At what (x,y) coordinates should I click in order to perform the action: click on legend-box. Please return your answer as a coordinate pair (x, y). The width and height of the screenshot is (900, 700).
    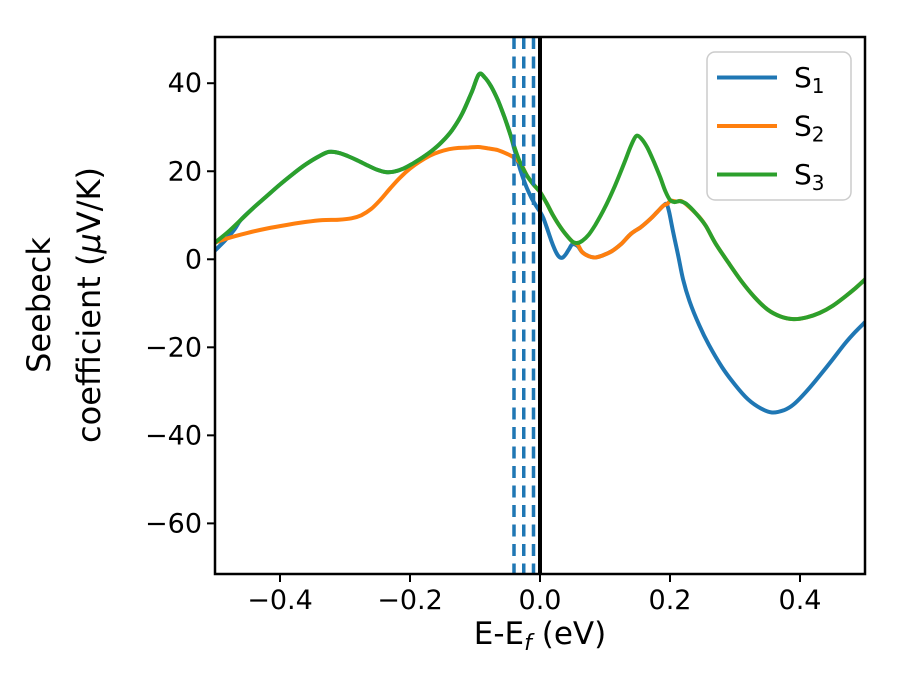
    Looking at the image, I should click on (779, 126).